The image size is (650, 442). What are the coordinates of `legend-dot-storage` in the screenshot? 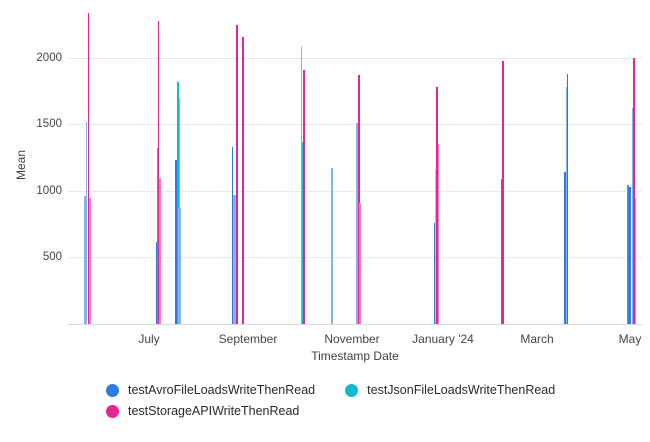 It's located at (112, 411).